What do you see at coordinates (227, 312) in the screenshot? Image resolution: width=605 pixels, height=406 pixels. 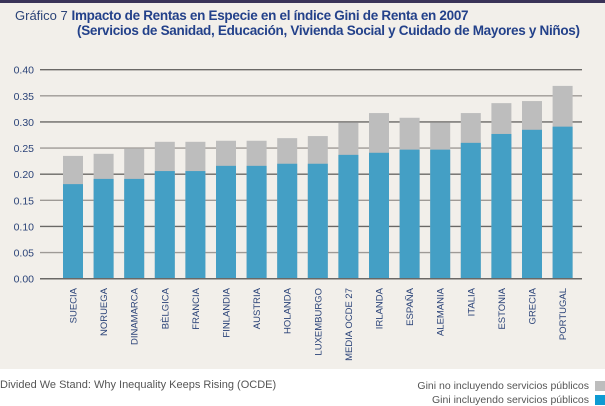 I see `x-tick-label: FINLANDIA` at bounding box center [227, 312].